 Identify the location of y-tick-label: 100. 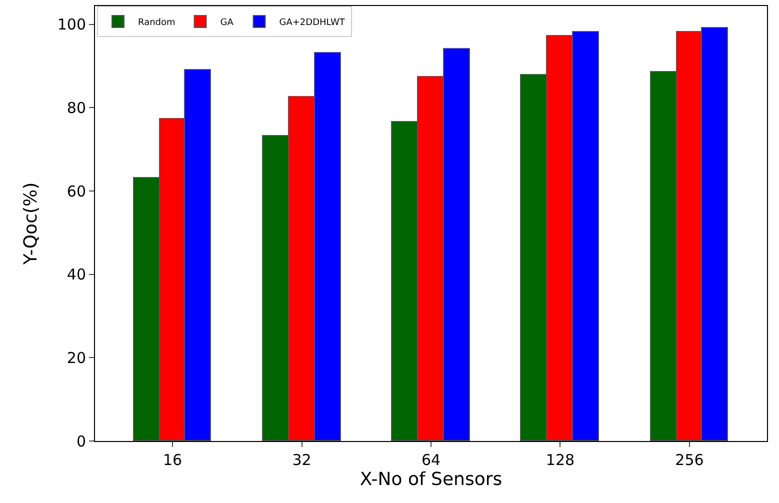
(71, 25).